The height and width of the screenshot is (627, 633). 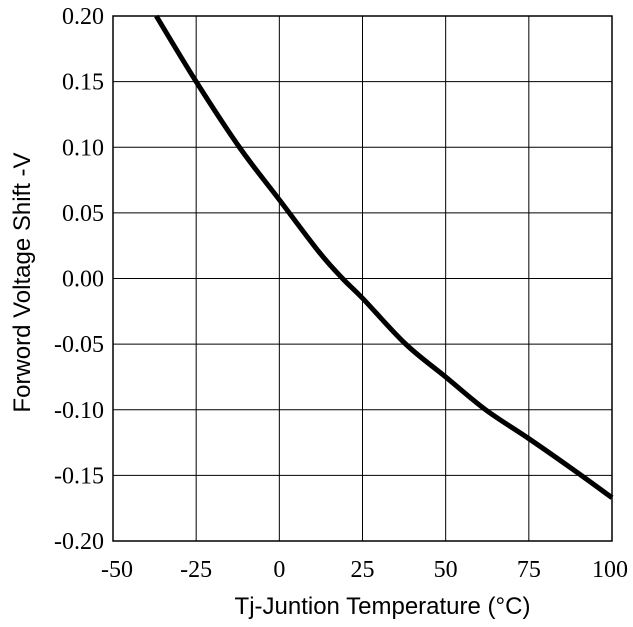 I want to click on x-axis-label: Tj-Juntion Temperature (°C), so click(x=383, y=606).